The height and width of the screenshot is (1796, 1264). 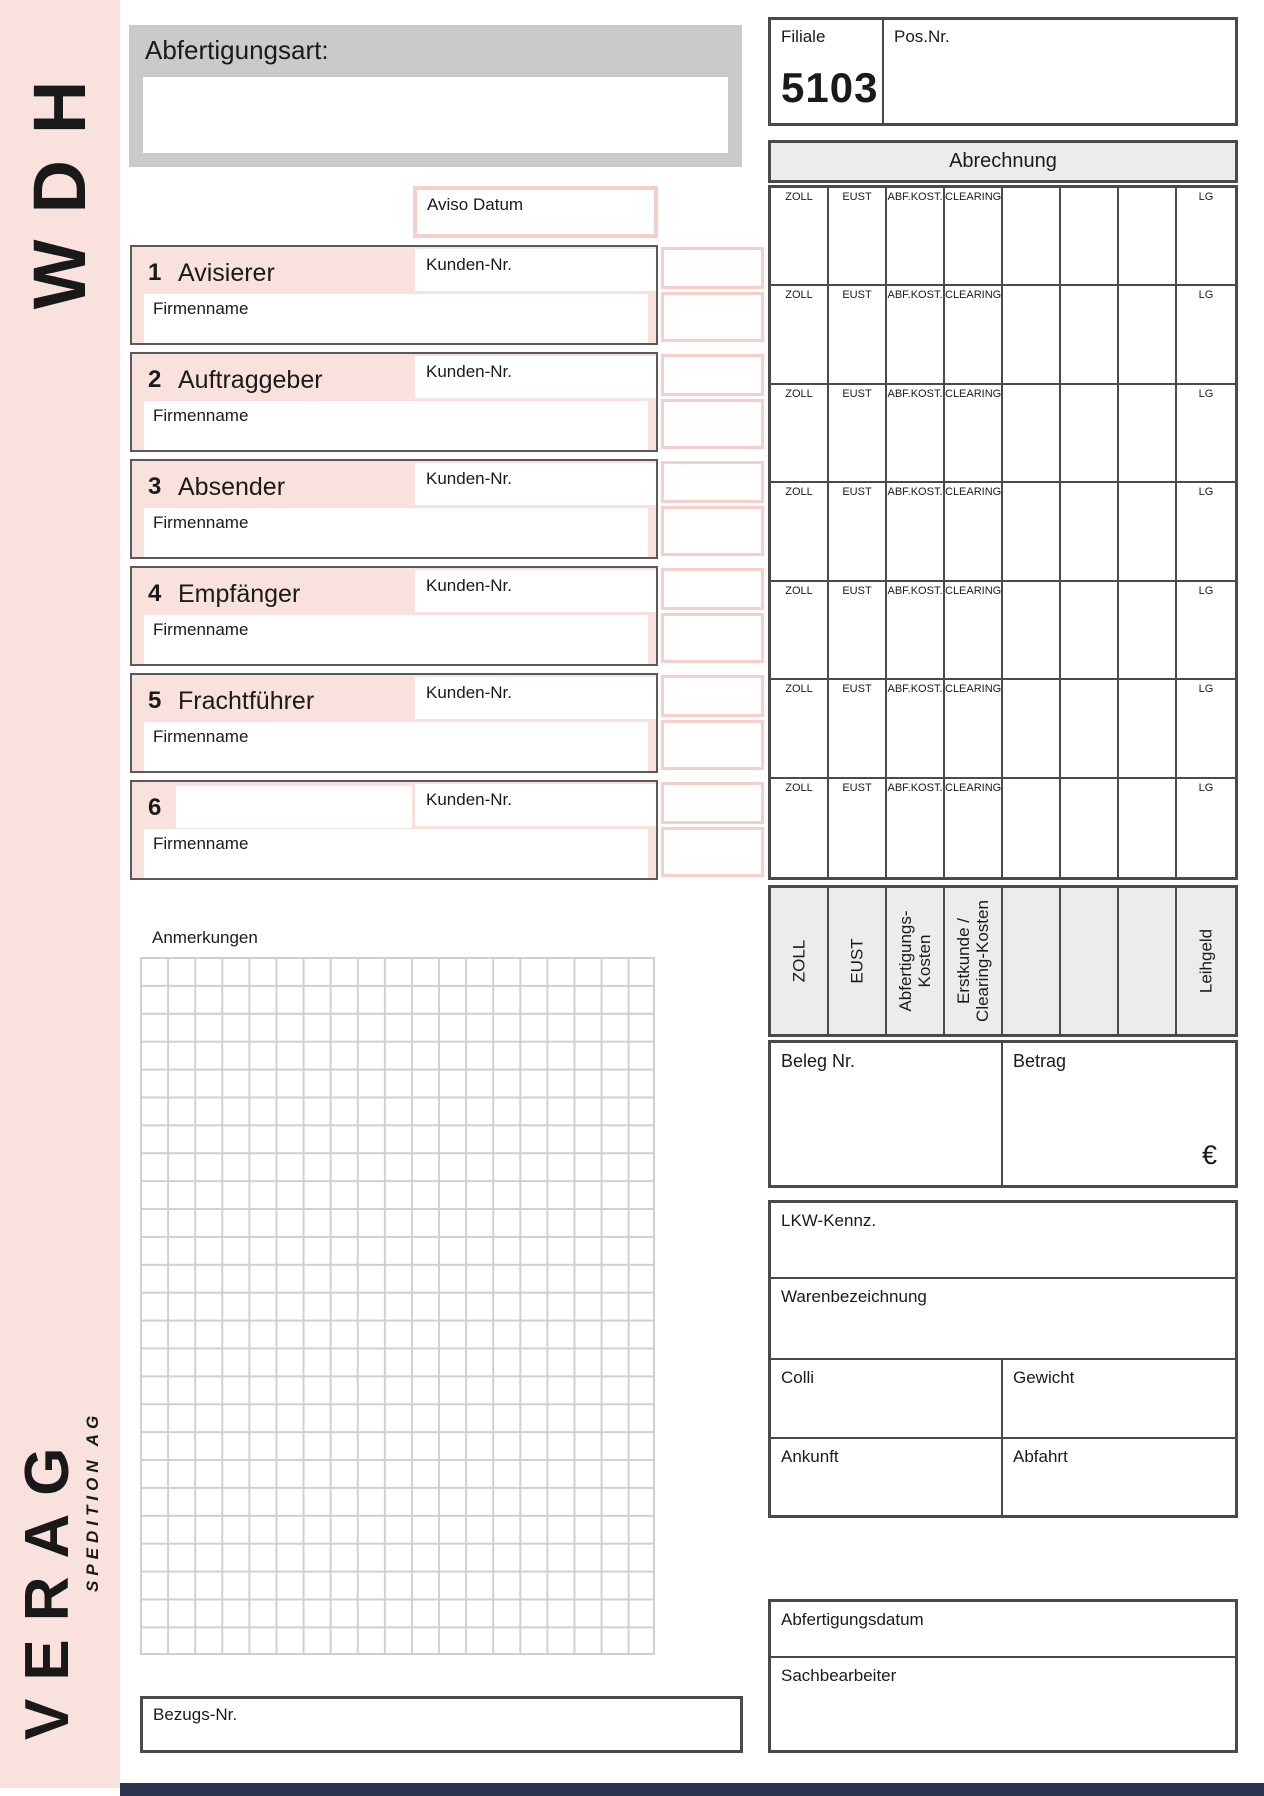 What do you see at coordinates (294, 807) in the screenshot?
I see `section-title-blank-field` at bounding box center [294, 807].